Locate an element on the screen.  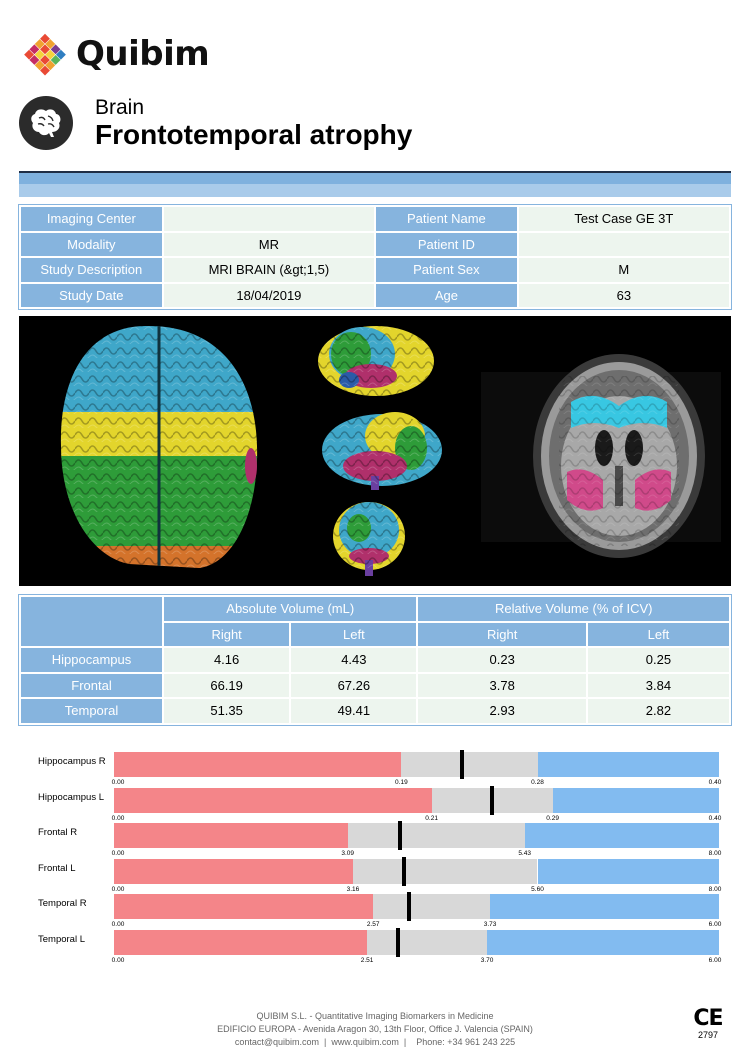
info-label: Age is located at coordinates (446, 295).